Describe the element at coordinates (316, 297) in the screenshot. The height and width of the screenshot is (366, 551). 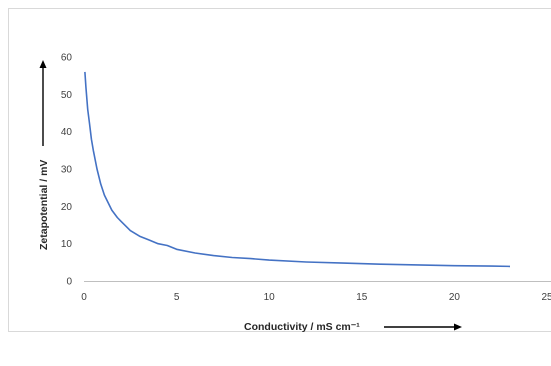
I see `x-tick-labels: 0 5 10 15 20 25` at that location.